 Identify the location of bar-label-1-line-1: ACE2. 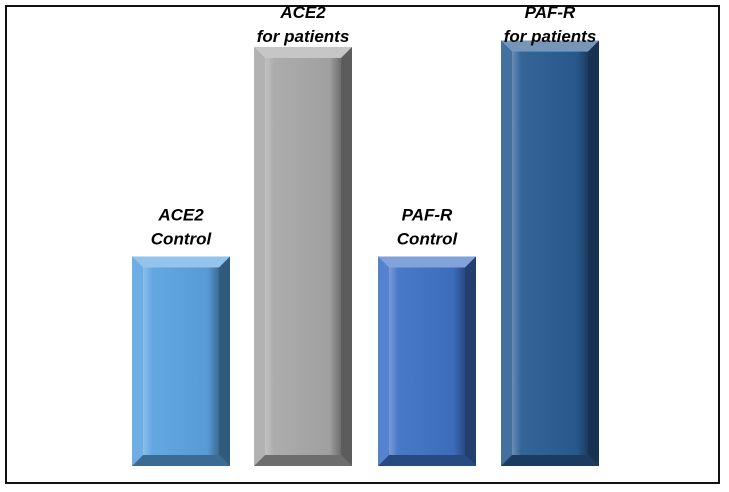
(180, 214).